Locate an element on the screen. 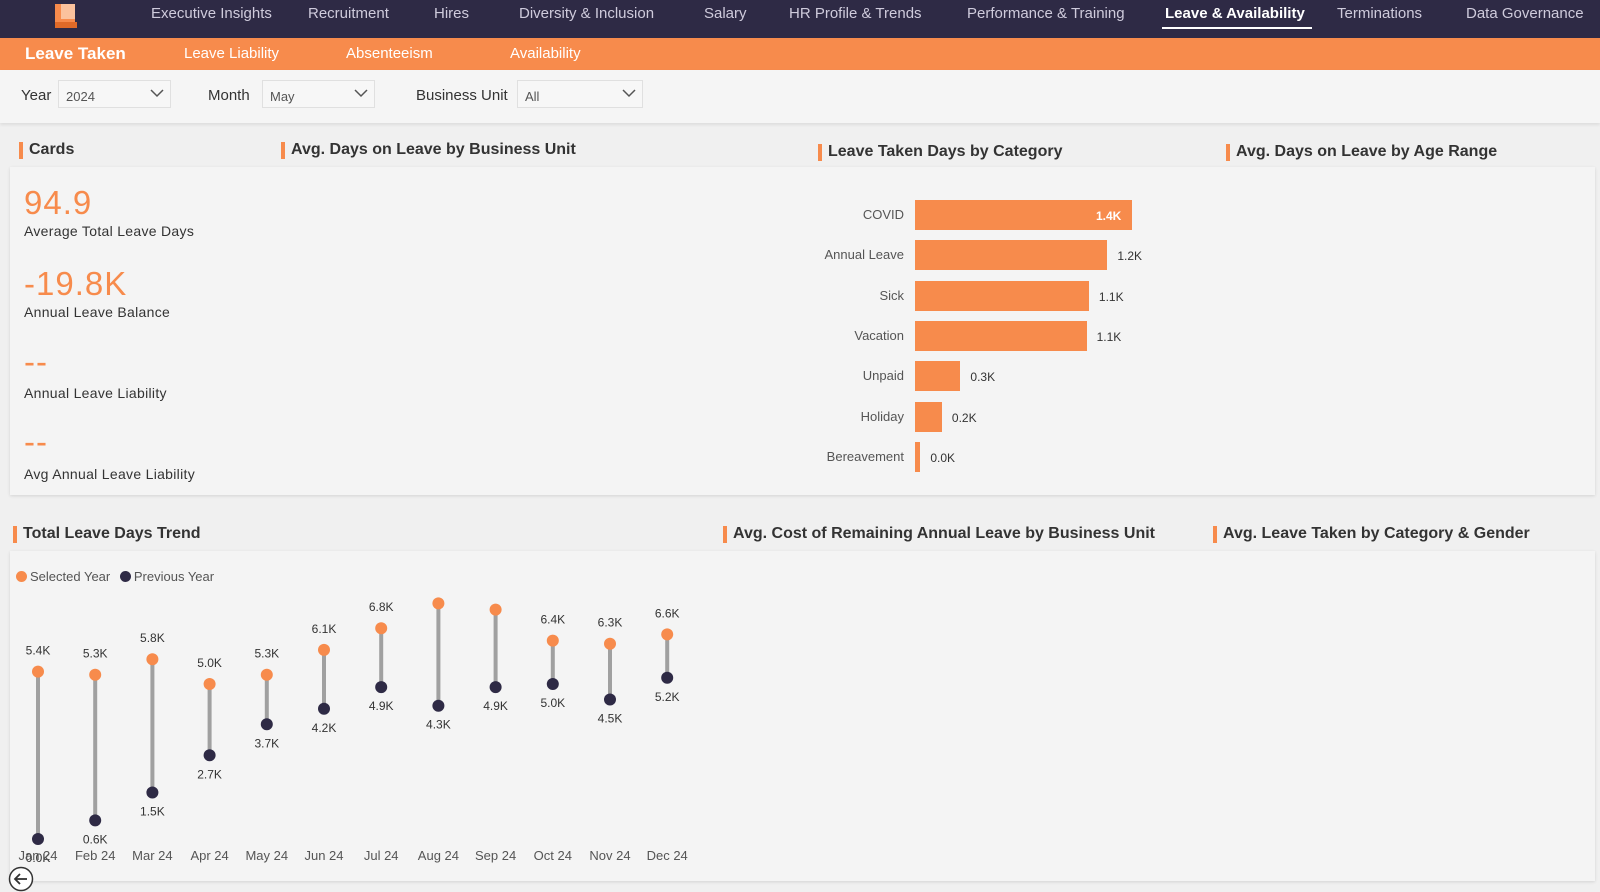  x-axis-tick-label: Jun 24 is located at coordinates (323, 855).